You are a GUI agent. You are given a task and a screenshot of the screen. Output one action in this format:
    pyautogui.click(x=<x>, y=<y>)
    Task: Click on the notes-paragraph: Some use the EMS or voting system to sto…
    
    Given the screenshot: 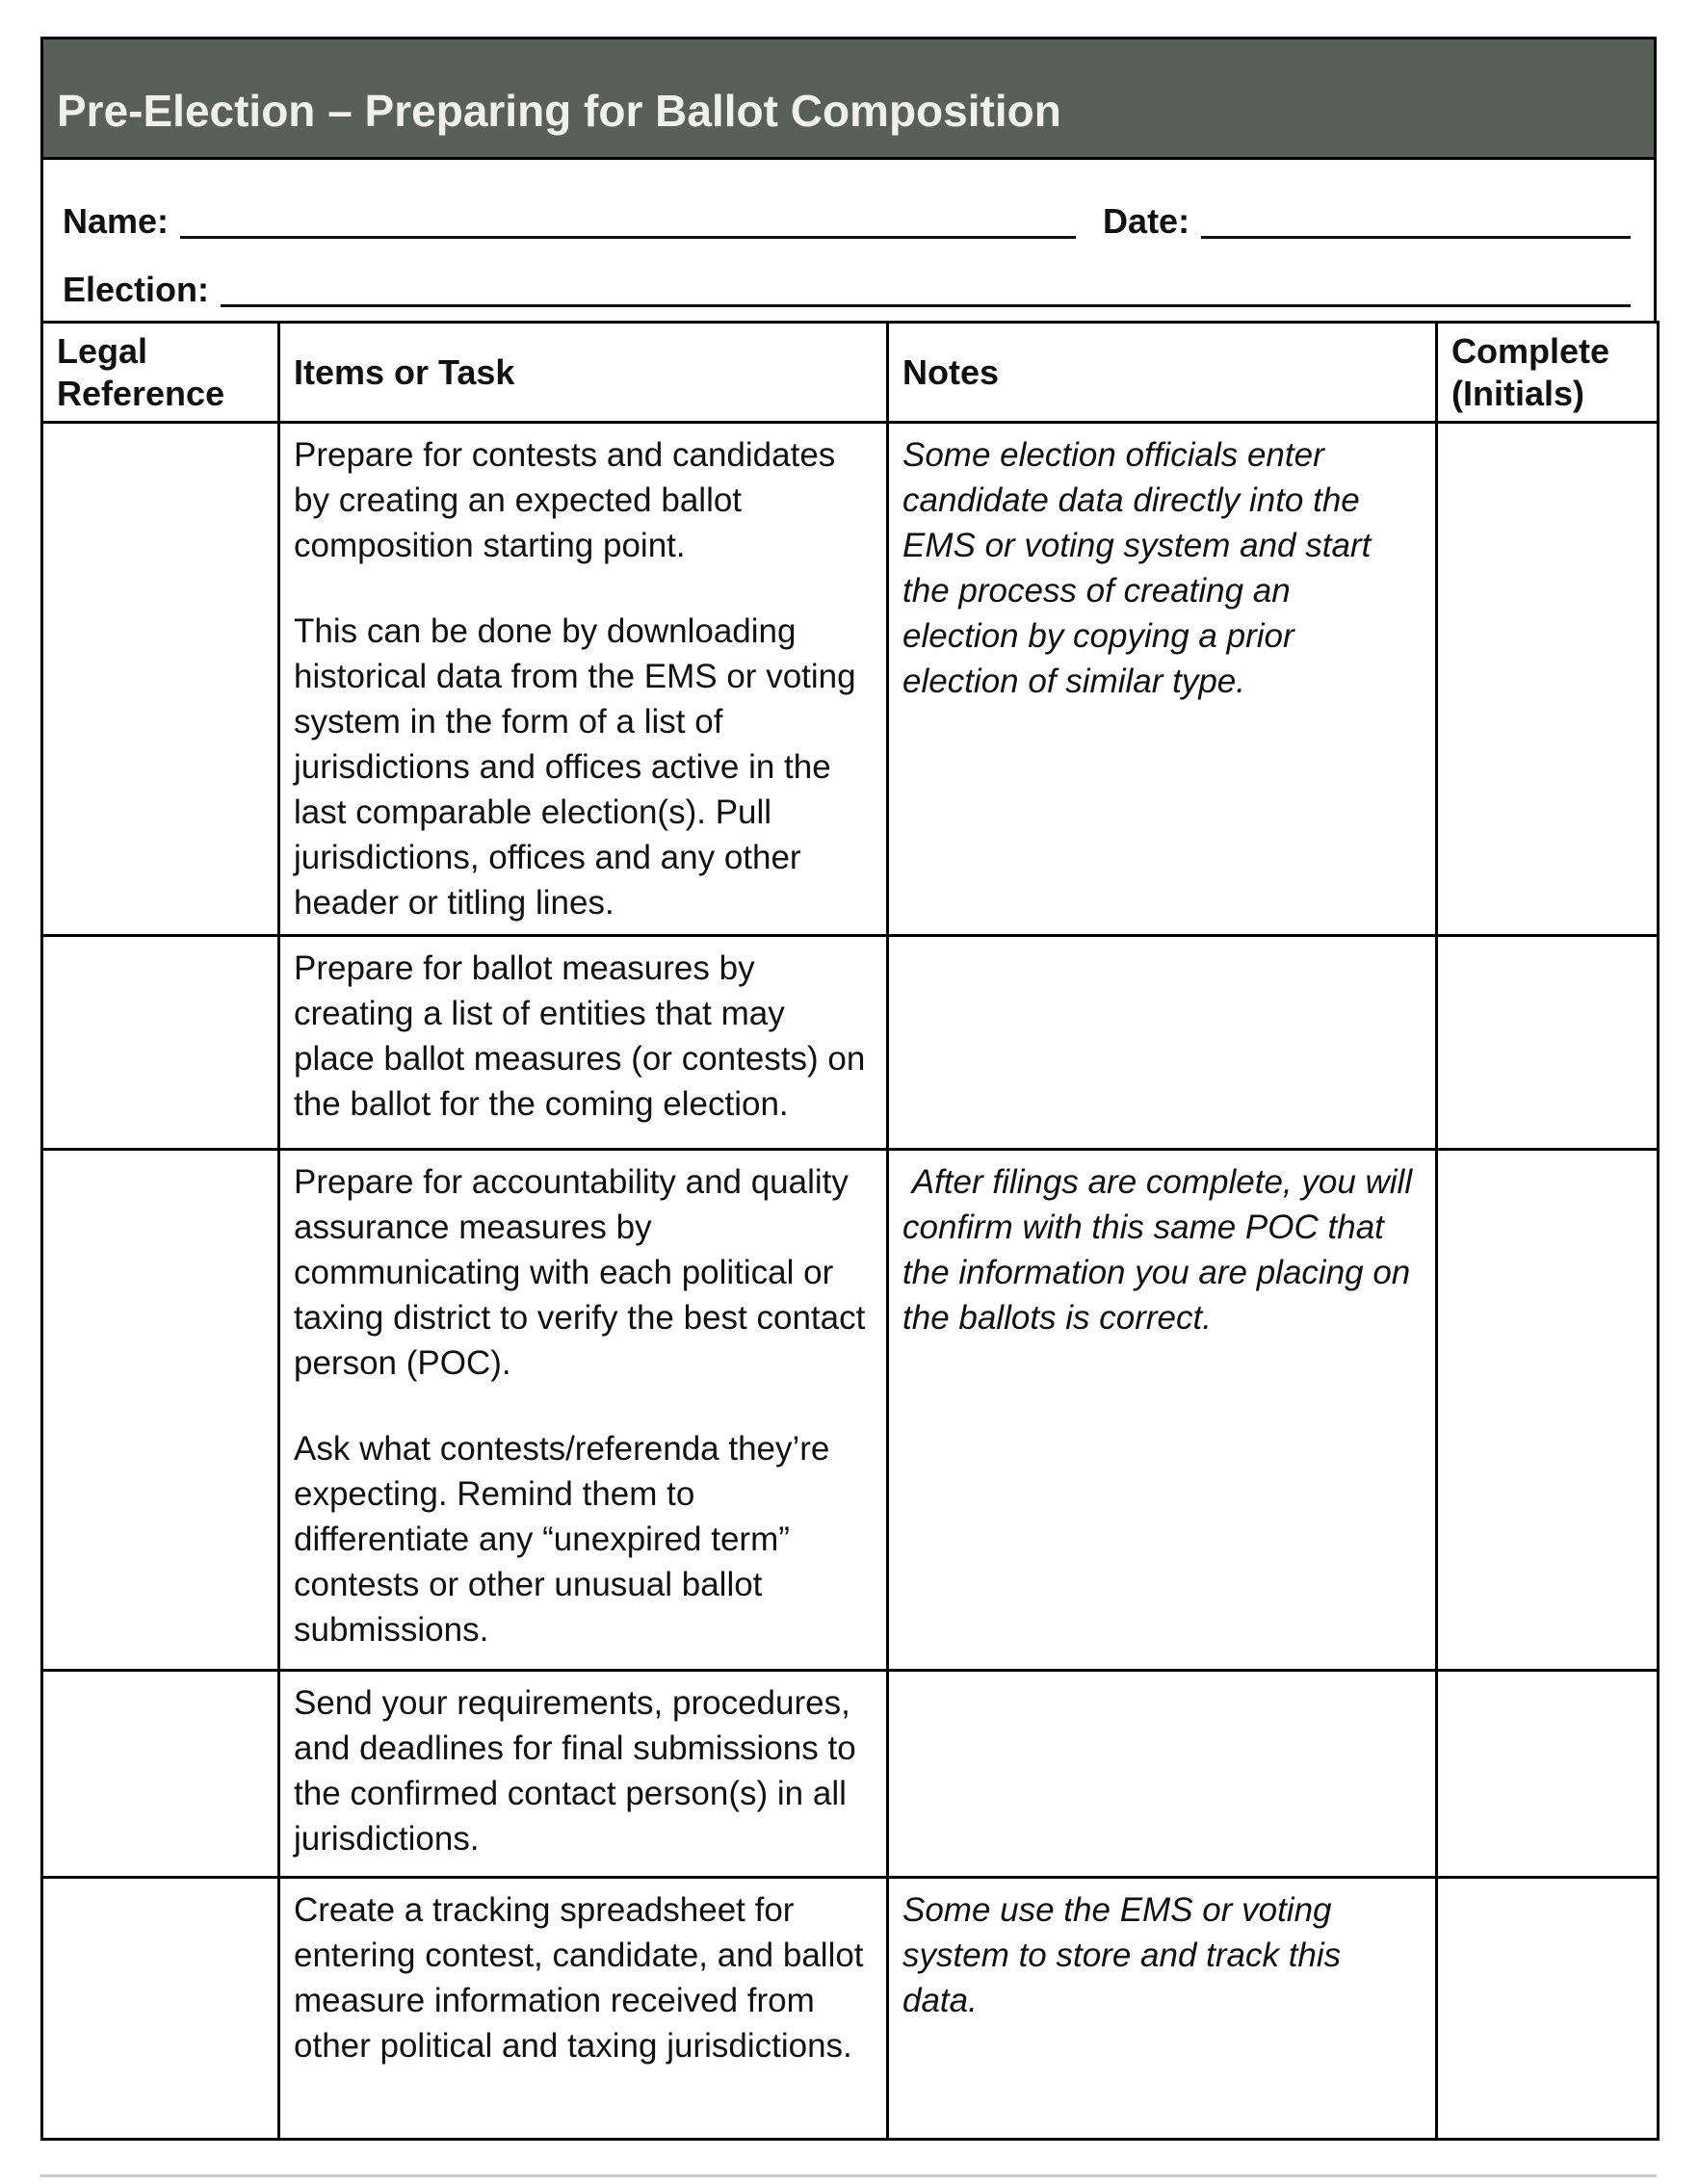 What is the action you would take?
    pyautogui.click(x=1126, y=1955)
    